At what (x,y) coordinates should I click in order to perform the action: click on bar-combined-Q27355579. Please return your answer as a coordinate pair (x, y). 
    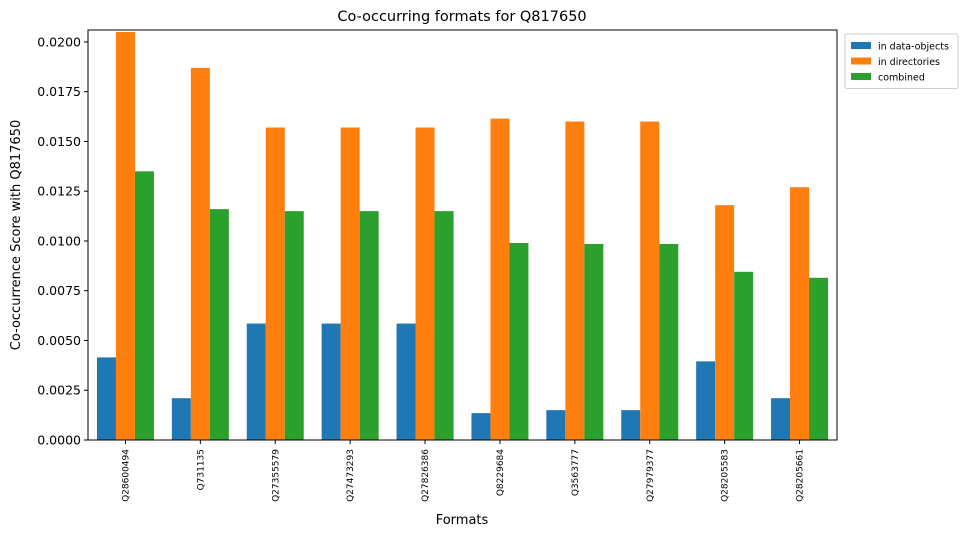
    Looking at the image, I should click on (294, 325).